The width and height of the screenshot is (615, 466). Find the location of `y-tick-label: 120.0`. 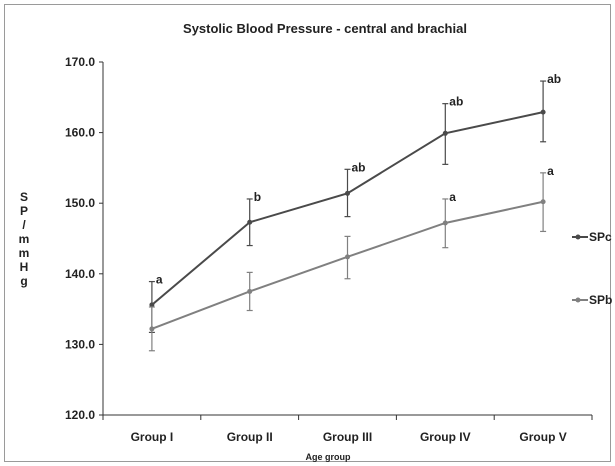

y-tick-label: 120.0 is located at coordinates (80, 415).